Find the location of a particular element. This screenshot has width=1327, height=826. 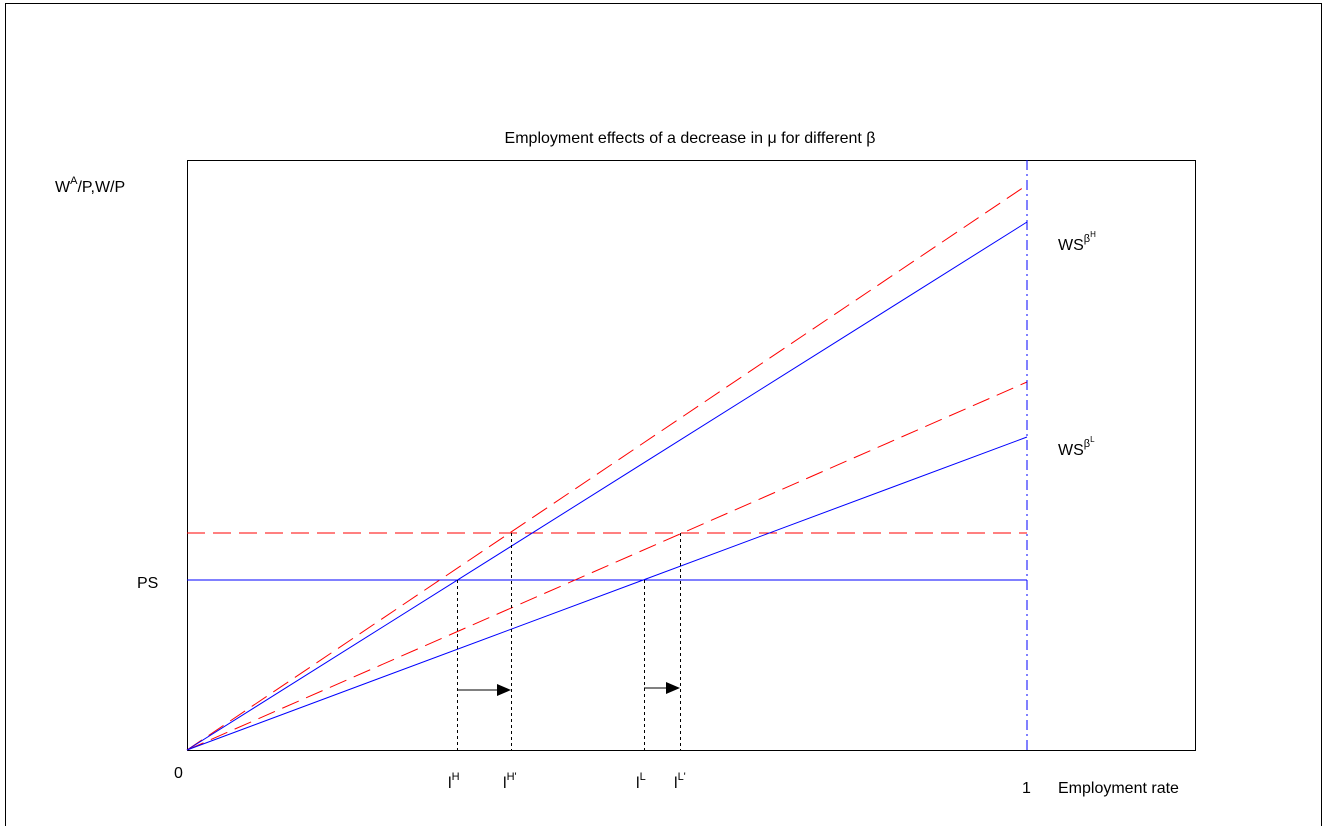

l-high-new: lH' is located at coordinates (510, 781).